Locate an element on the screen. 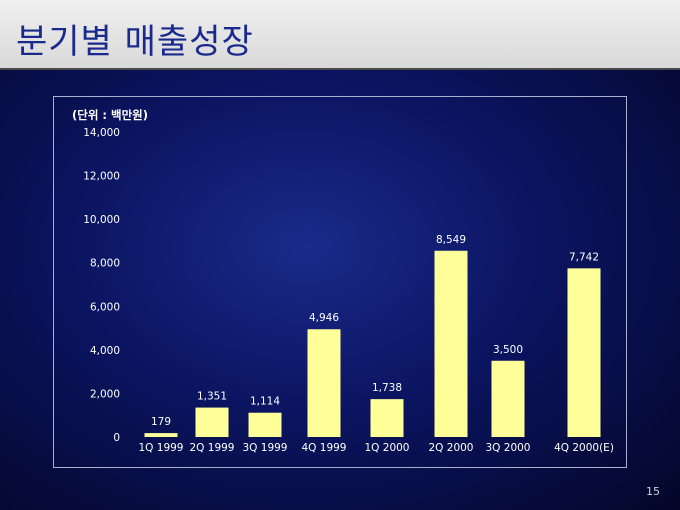 Image resolution: width=680 pixels, height=510 pixels. y-tick-label: 8,000 is located at coordinates (105, 264).